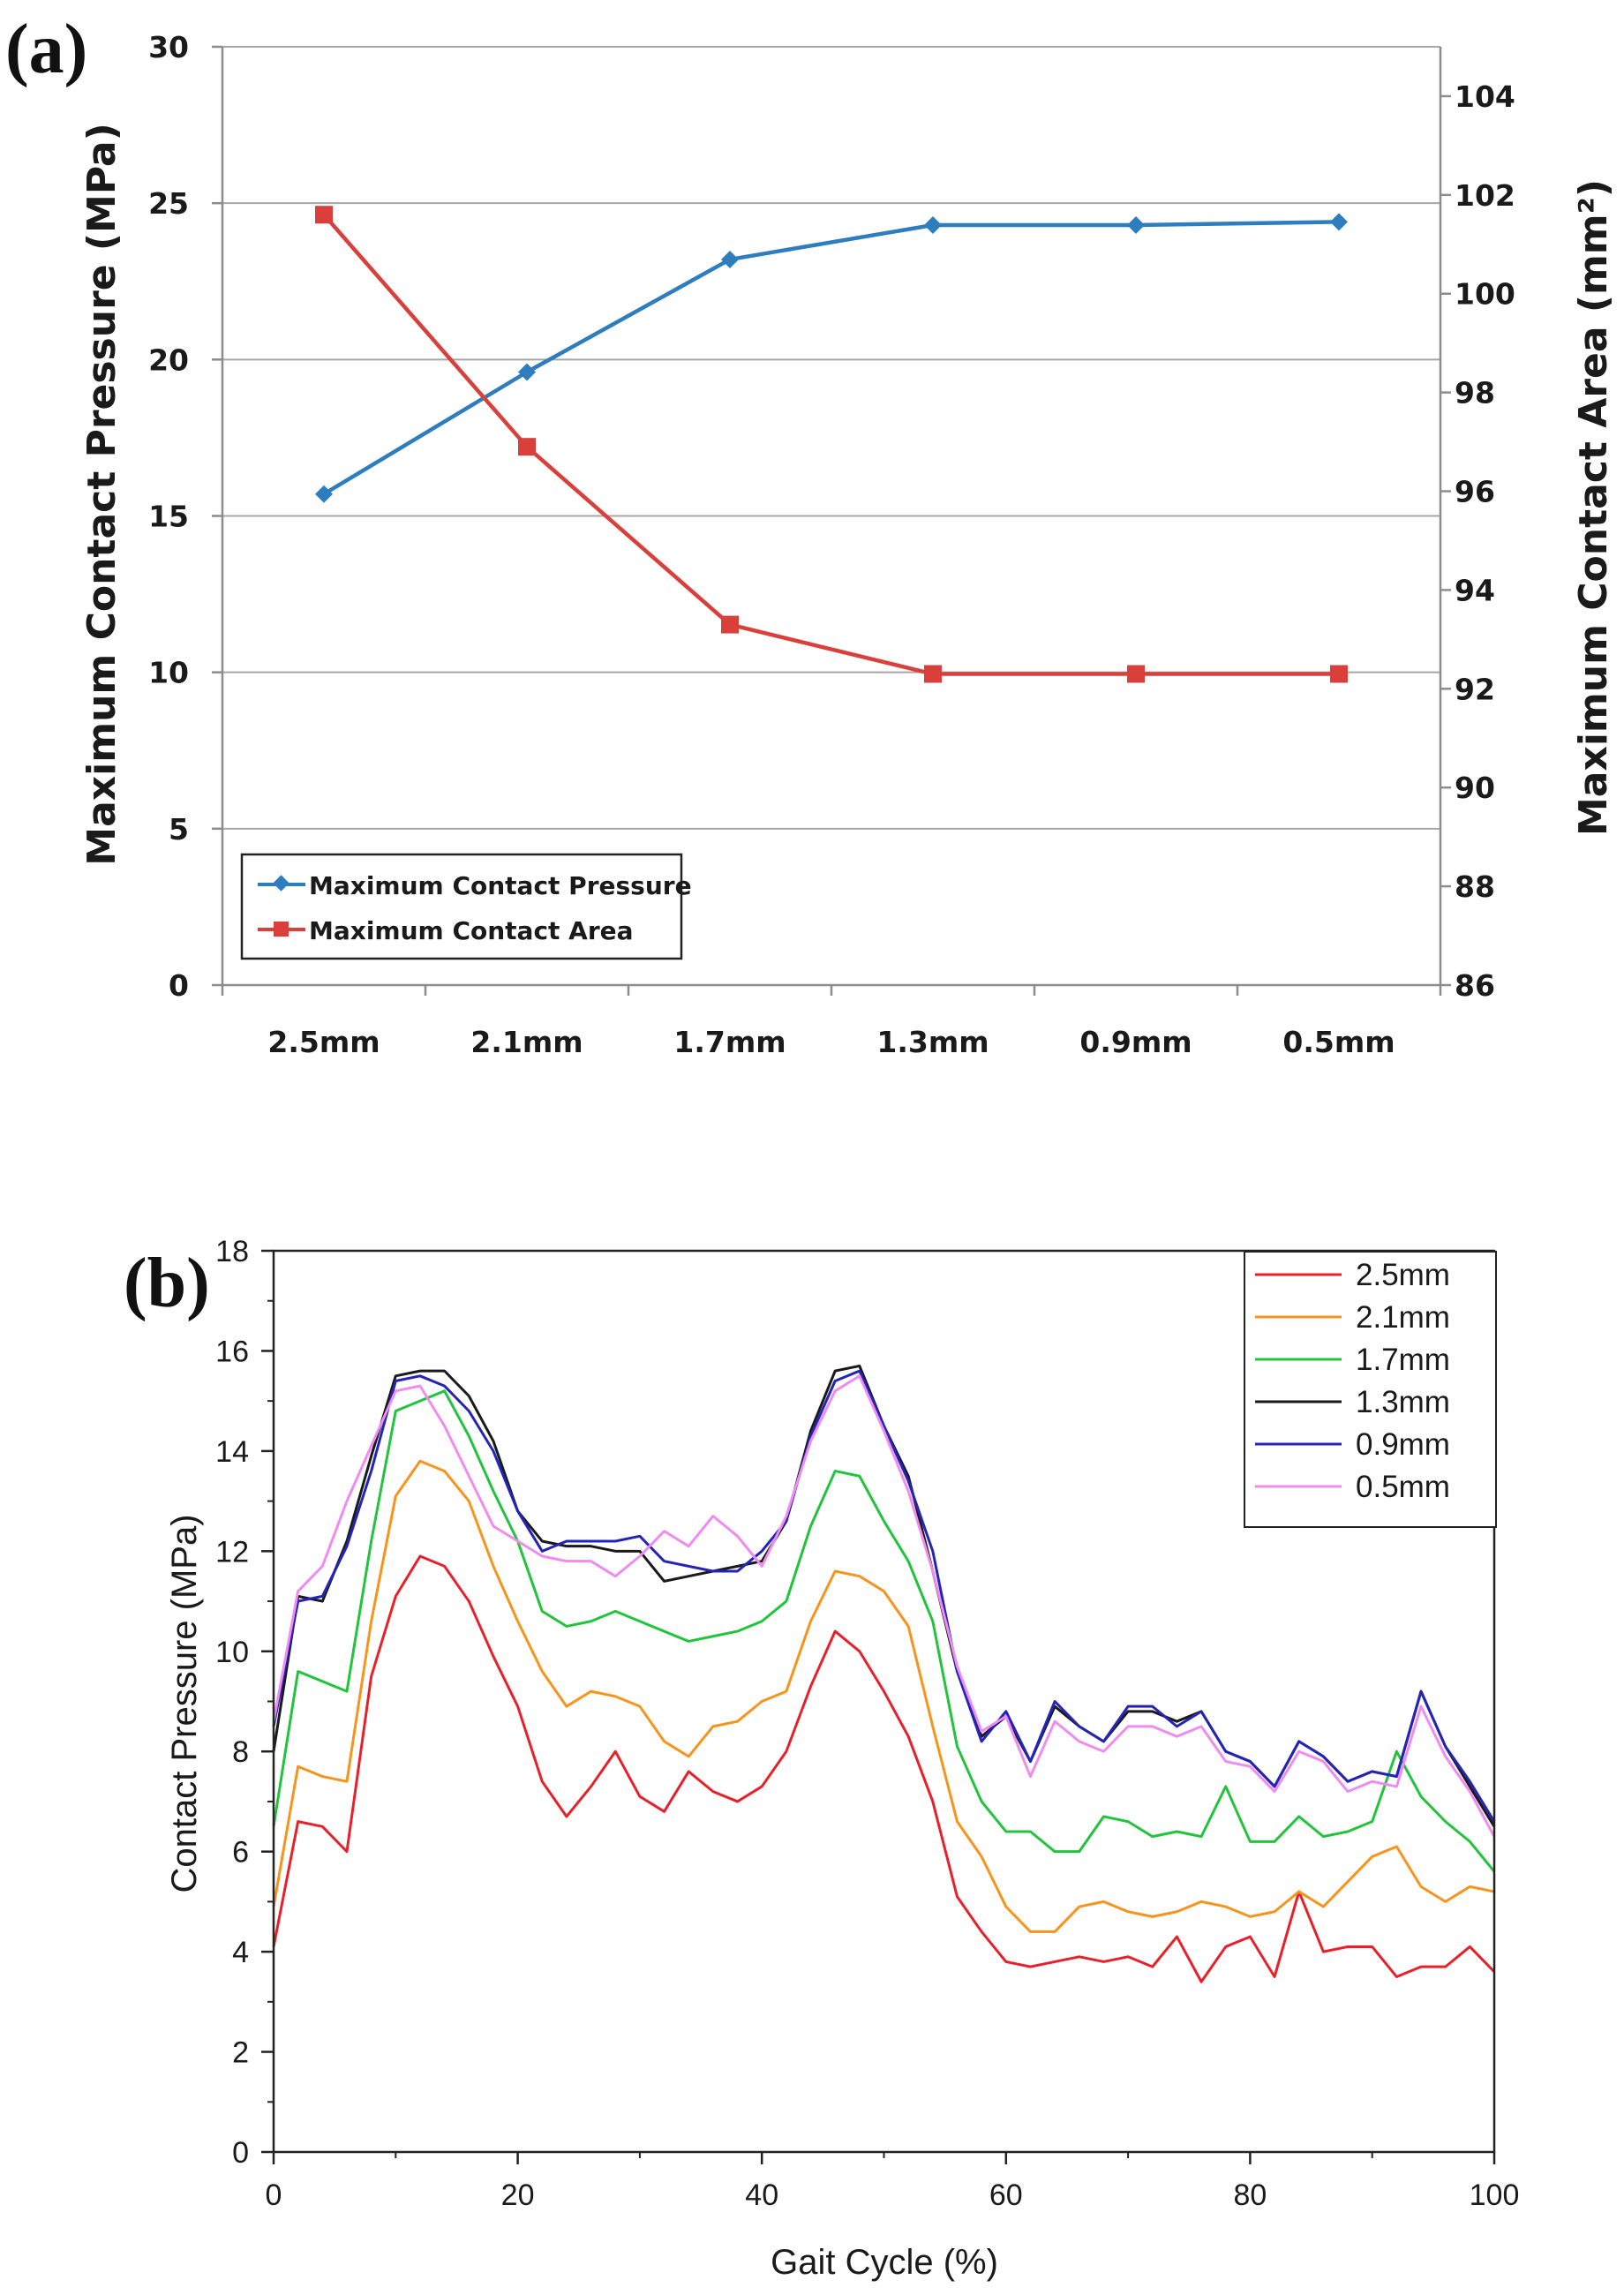  I want to click on right-tick-label-92: 92, so click(1475, 689).